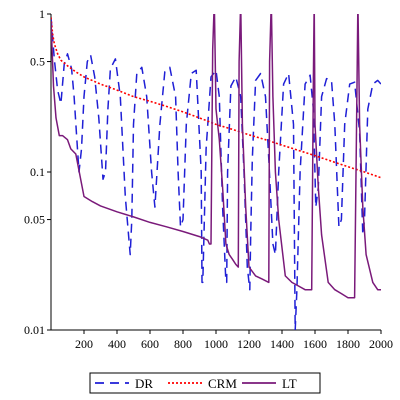 The width and height of the screenshot is (400, 400). What do you see at coordinates (234, 340) in the screenshot?
I see `x-tick-group: 200 400 600 800 1000 1200 1400 1600 1800 2000` at bounding box center [234, 340].